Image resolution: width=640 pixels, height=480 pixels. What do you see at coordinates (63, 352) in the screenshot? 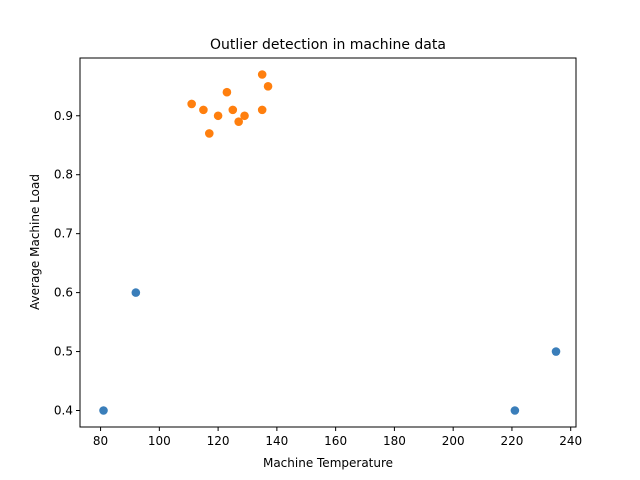
I see `y-tick-label: 0.5` at bounding box center [63, 352].